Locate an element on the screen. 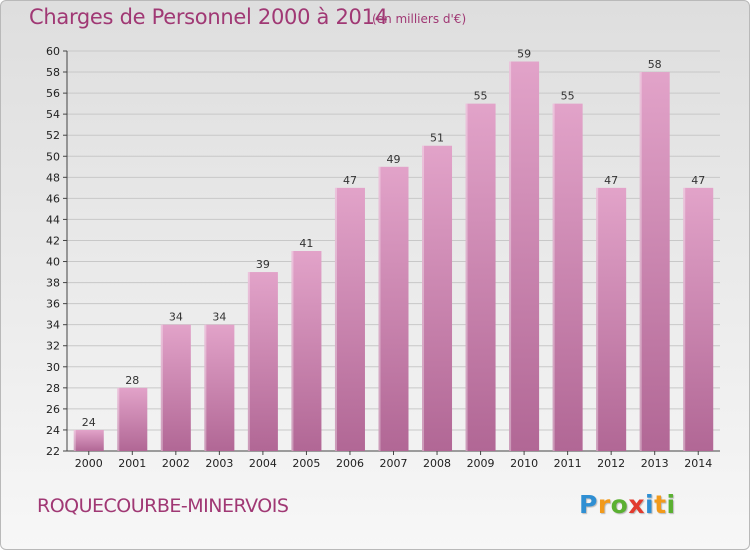 The image size is (750, 550). y-tick-label: 30 is located at coordinates (53, 367).